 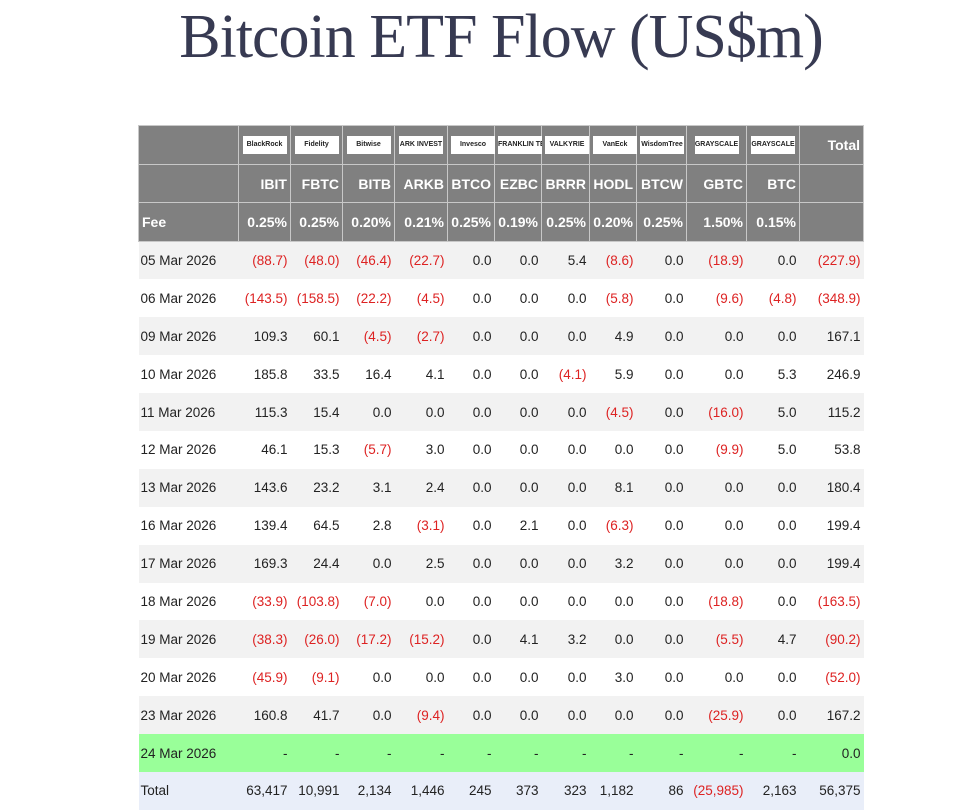 What do you see at coordinates (430, 298) in the screenshot?
I see `flow-cell: (4.5)` at bounding box center [430, 298].